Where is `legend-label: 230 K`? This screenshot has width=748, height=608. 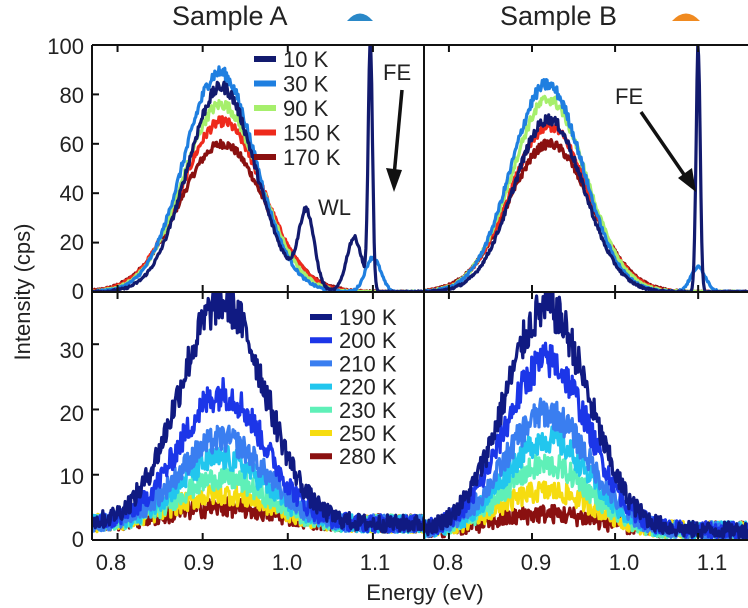 legend-label: 230 K is located at coordinates (368, 410).